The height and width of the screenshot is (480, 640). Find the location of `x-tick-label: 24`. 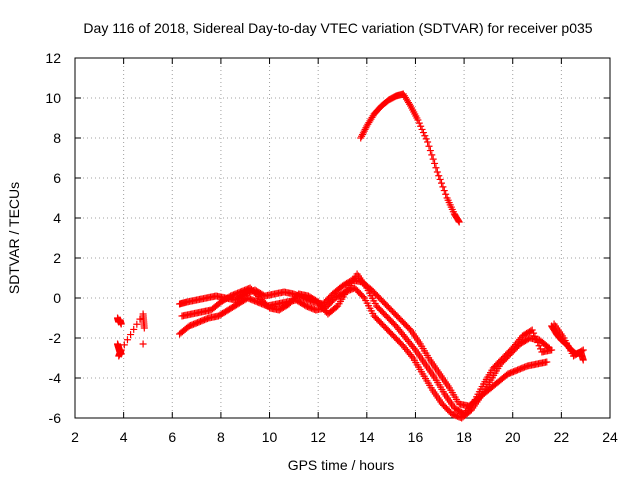

x-tick-label: 24 is located at coordinates (610, 437).